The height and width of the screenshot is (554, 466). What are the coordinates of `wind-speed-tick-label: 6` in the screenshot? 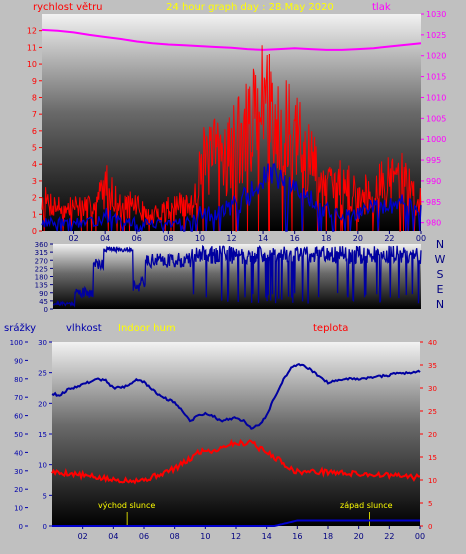 It's located at (34, 131).